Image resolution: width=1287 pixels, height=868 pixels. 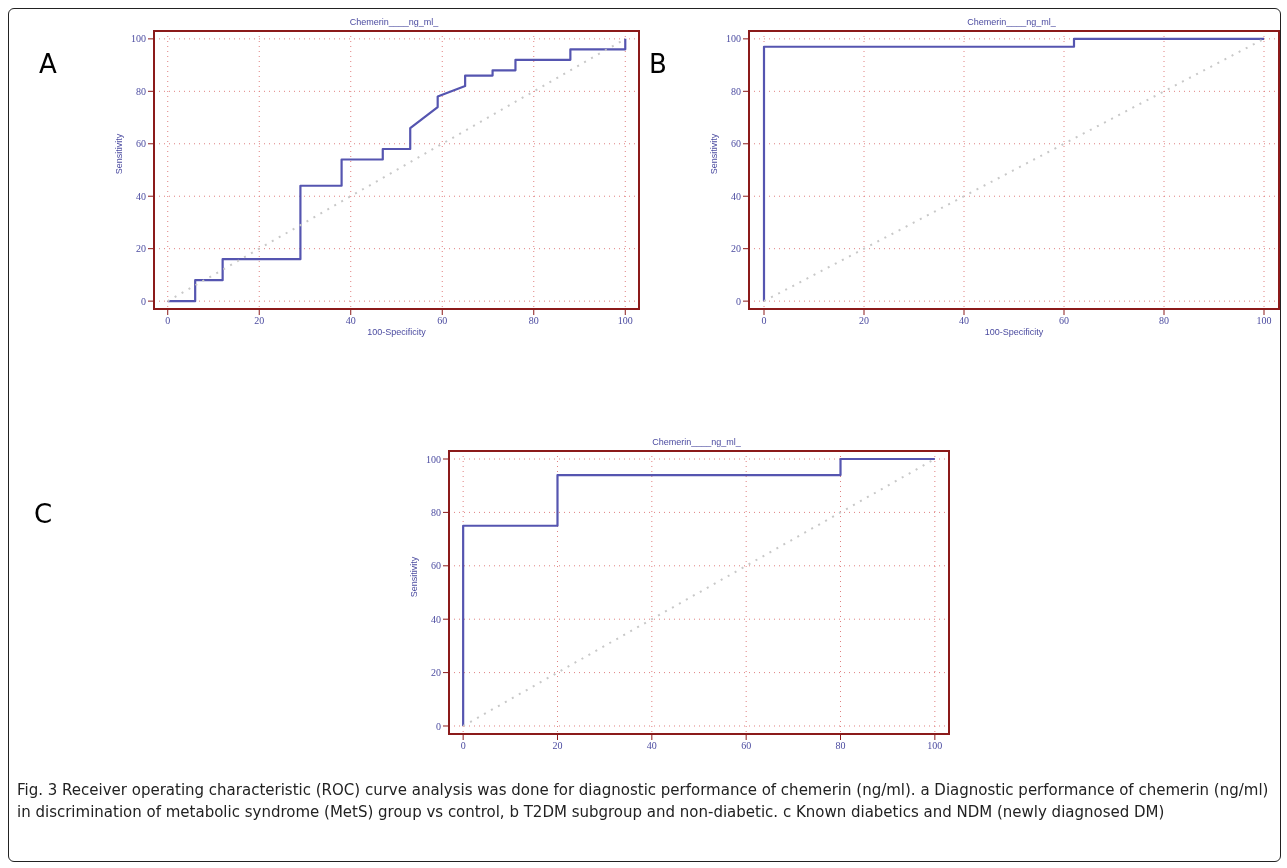 What do you see at coordinates (43, 514) in the screenshot?
I see `text: C` at bounding box center [43, 514].